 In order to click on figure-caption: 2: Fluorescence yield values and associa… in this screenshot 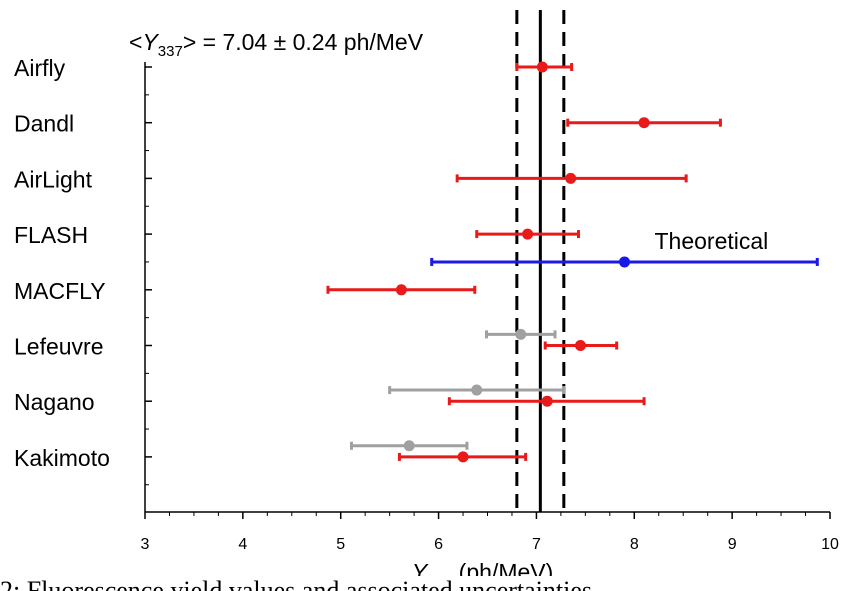, I will do `click(296, 583)`.